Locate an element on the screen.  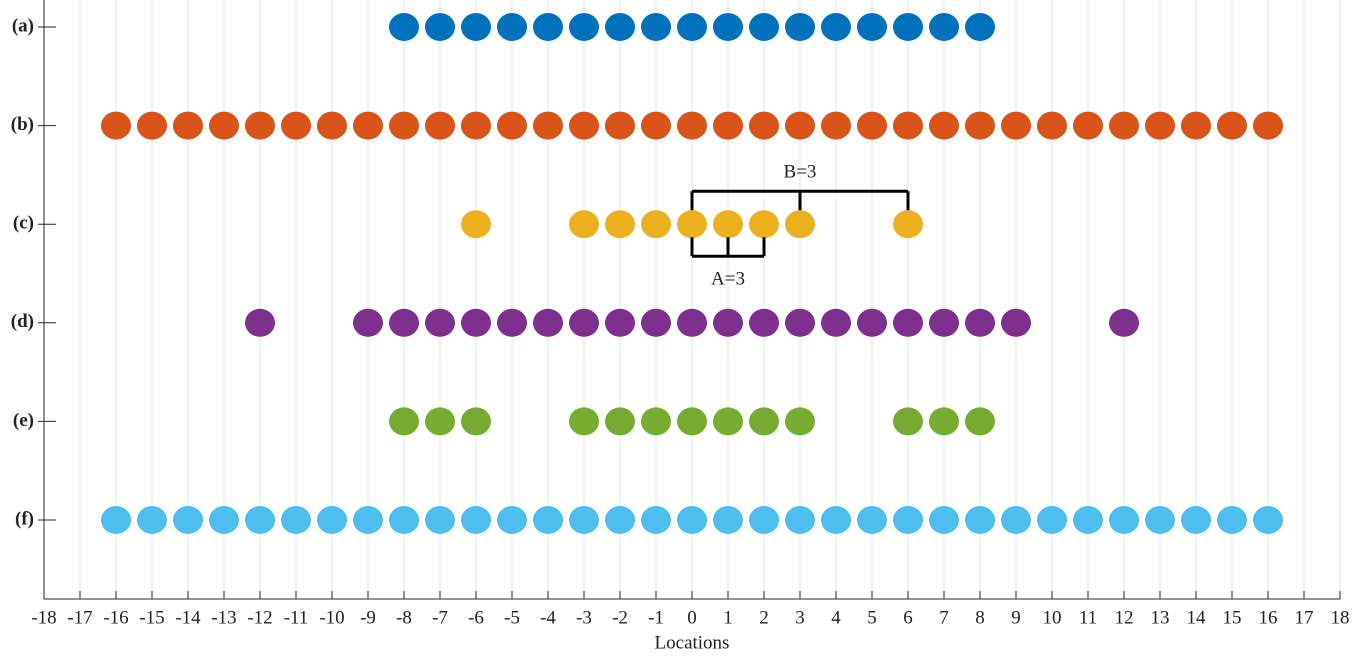
x-tick-label: 9 is located at coordinates (1016, 617).